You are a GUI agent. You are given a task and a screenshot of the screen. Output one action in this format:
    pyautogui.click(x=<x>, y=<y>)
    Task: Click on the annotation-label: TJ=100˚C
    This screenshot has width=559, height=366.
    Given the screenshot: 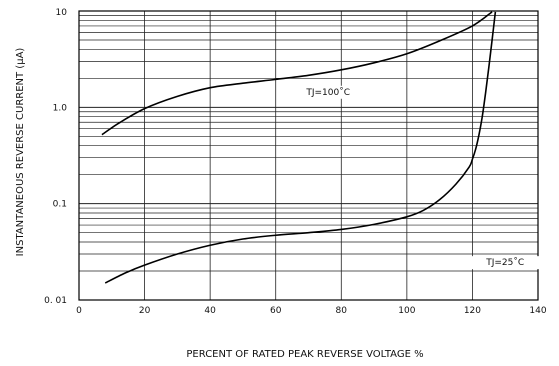 What is the action you would take?
    pyautogui.click(x=327, y=92)
    